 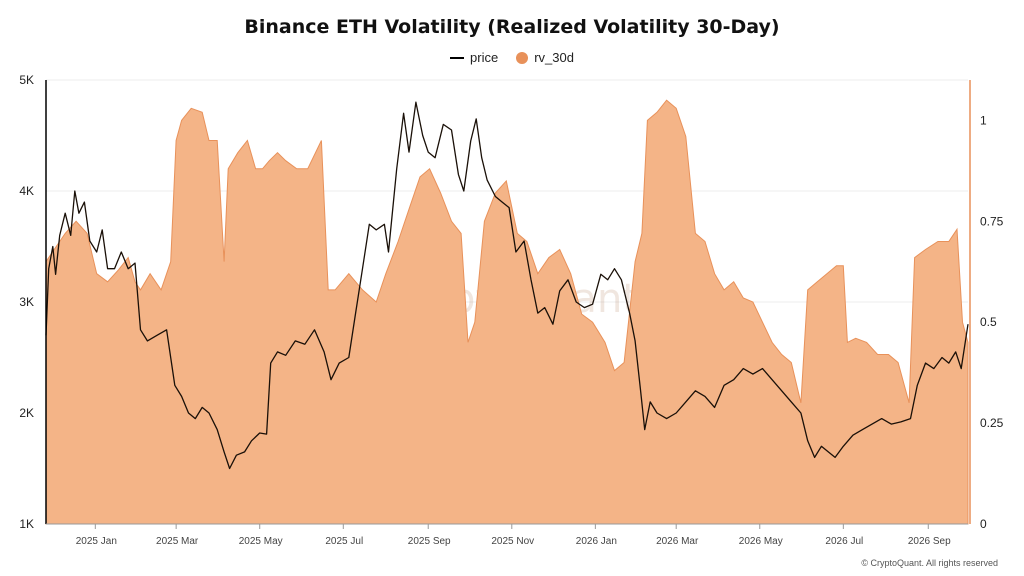 What do you see at coordinates (457, 57) in the screenshot?
I see `legend-line-icon` at bounding box center [457, 57].